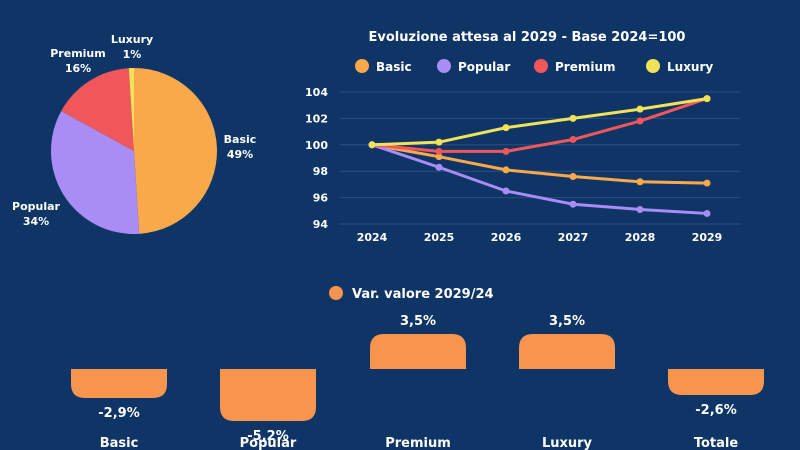 The height and width of the screenshot is (450, 800). What do you see at coordinates (541, 66) in the screenshot?
I see `legend-swatch-premium` at bounding box center [541, 66].